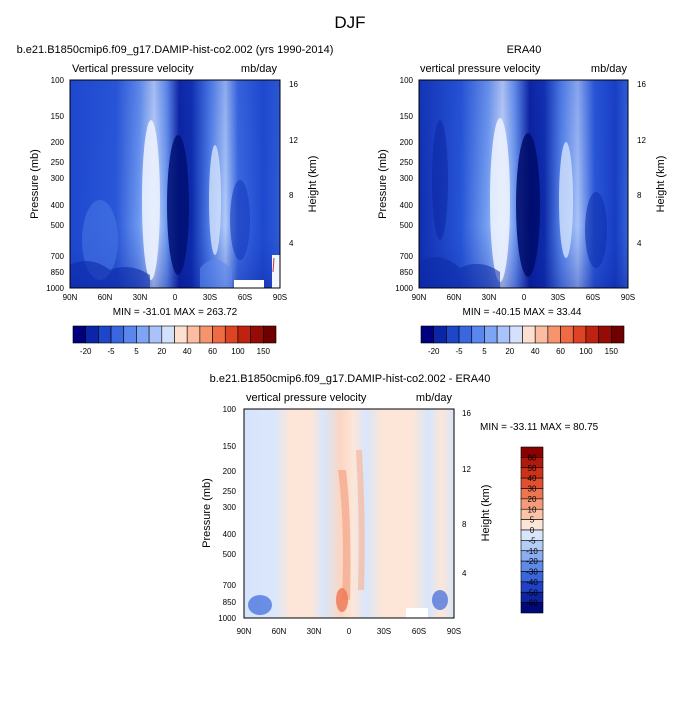 Image resolution: width=700 pixels, height=705 pixels. I want to click on panel-diff-x-ticks: 90N 60N 30N 0 30S 60S 90S, so click(349, 631).